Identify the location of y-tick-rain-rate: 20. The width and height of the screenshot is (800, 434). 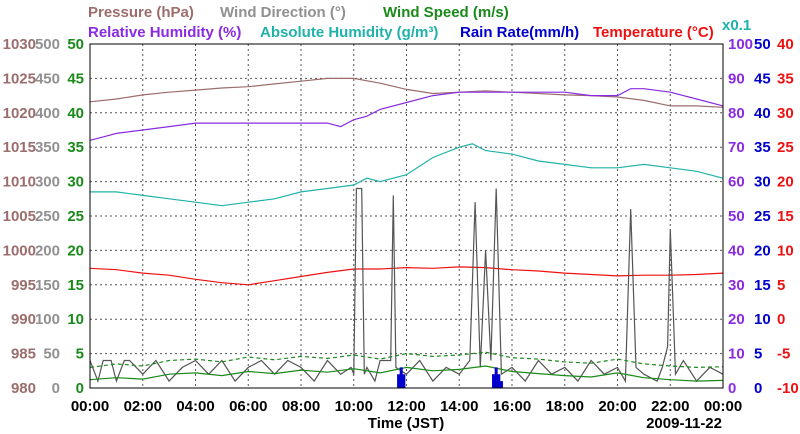
(762, 250).